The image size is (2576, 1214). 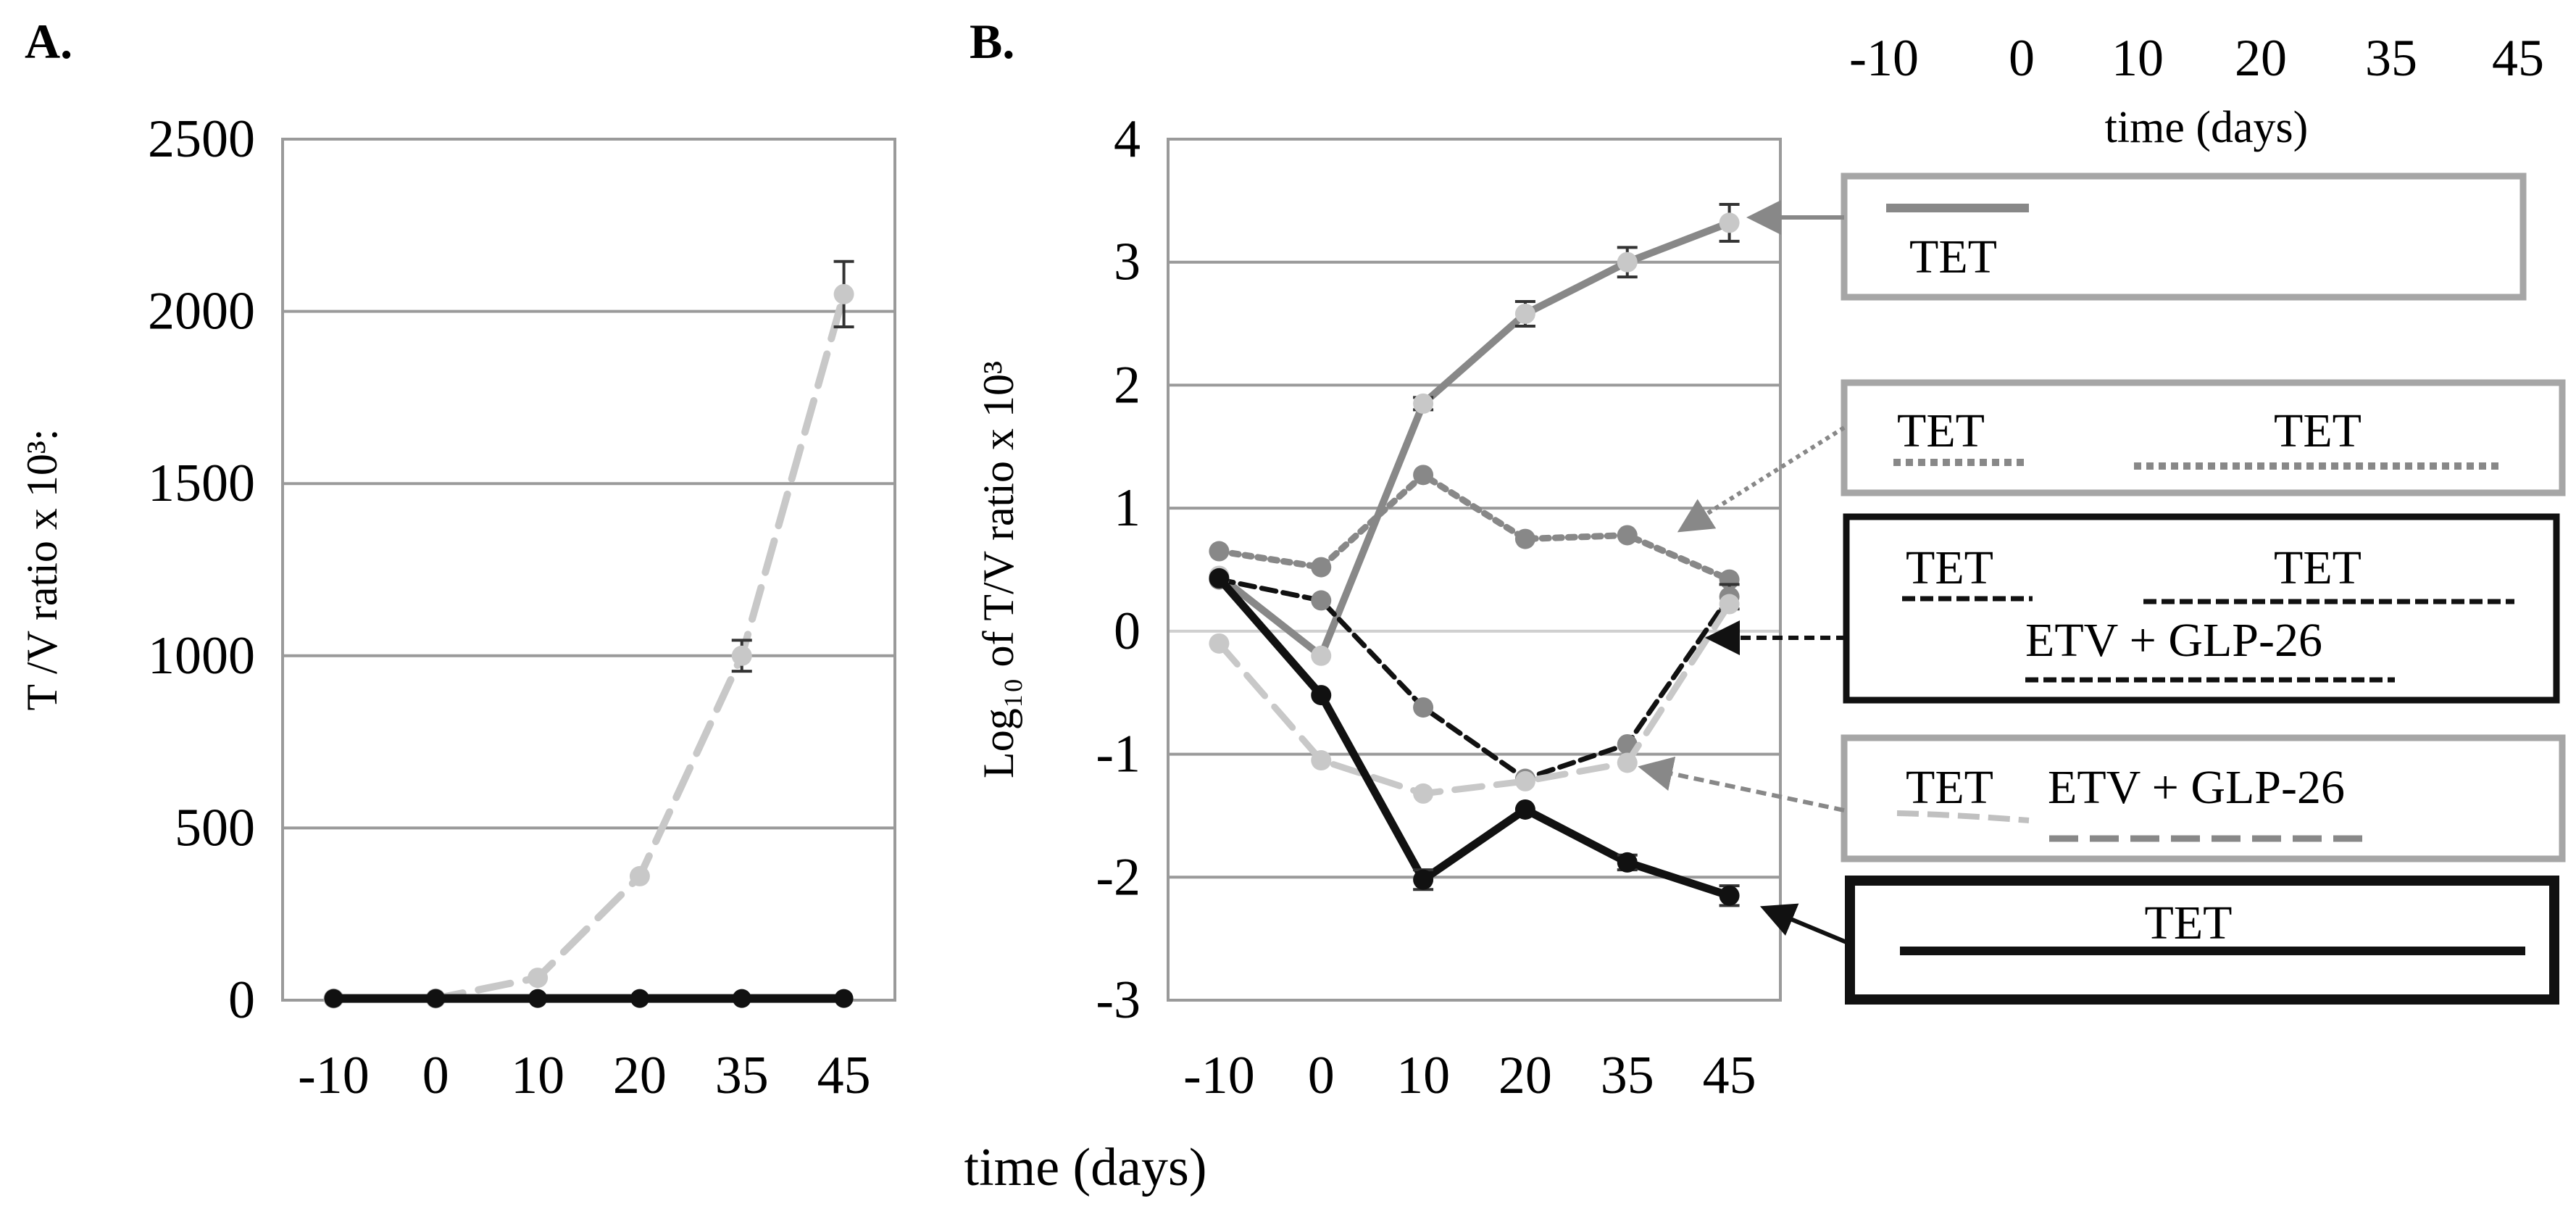 What do you see at coordinates (1219, 1075) in the screenshot?
I see `x-tick-label: -10` at bounding box center [1219, 1075].